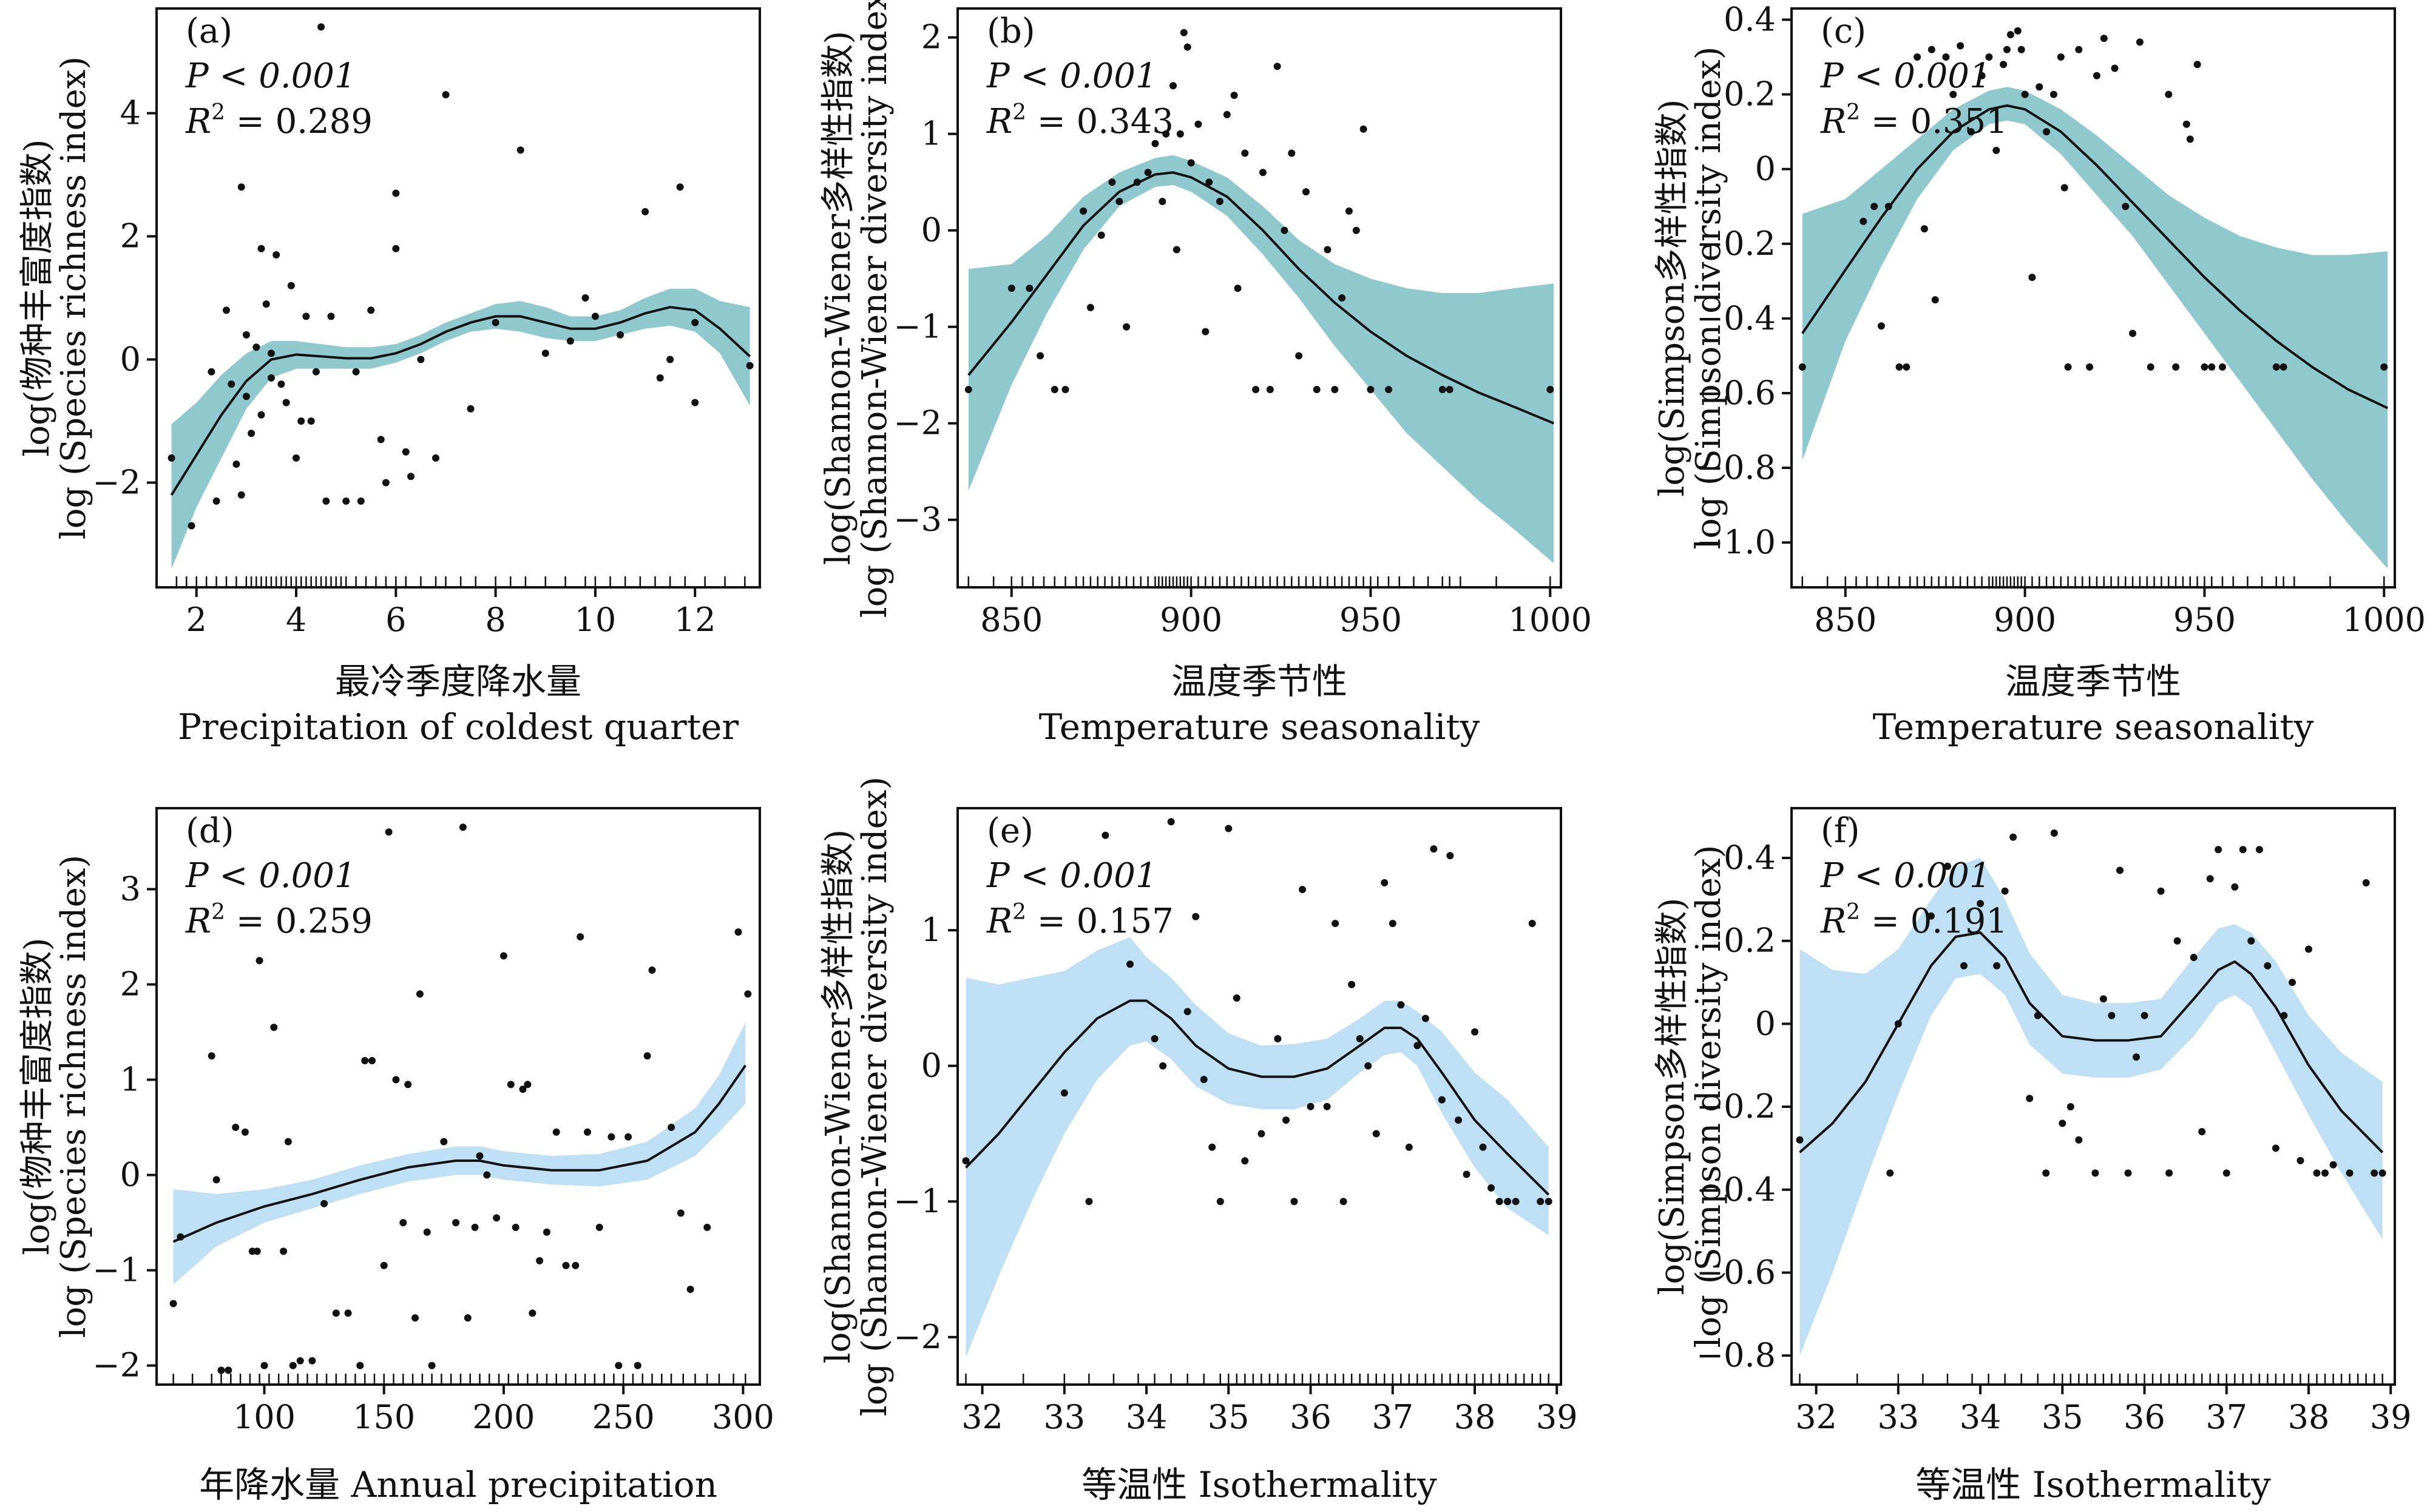 Image resolution: width=2430 pixels, height=1512 pixels. What do you see at coordinates (1750, 941) in the screenshot?
I see `y-tick-label: 0.2` at bounding box center [1750, 941].